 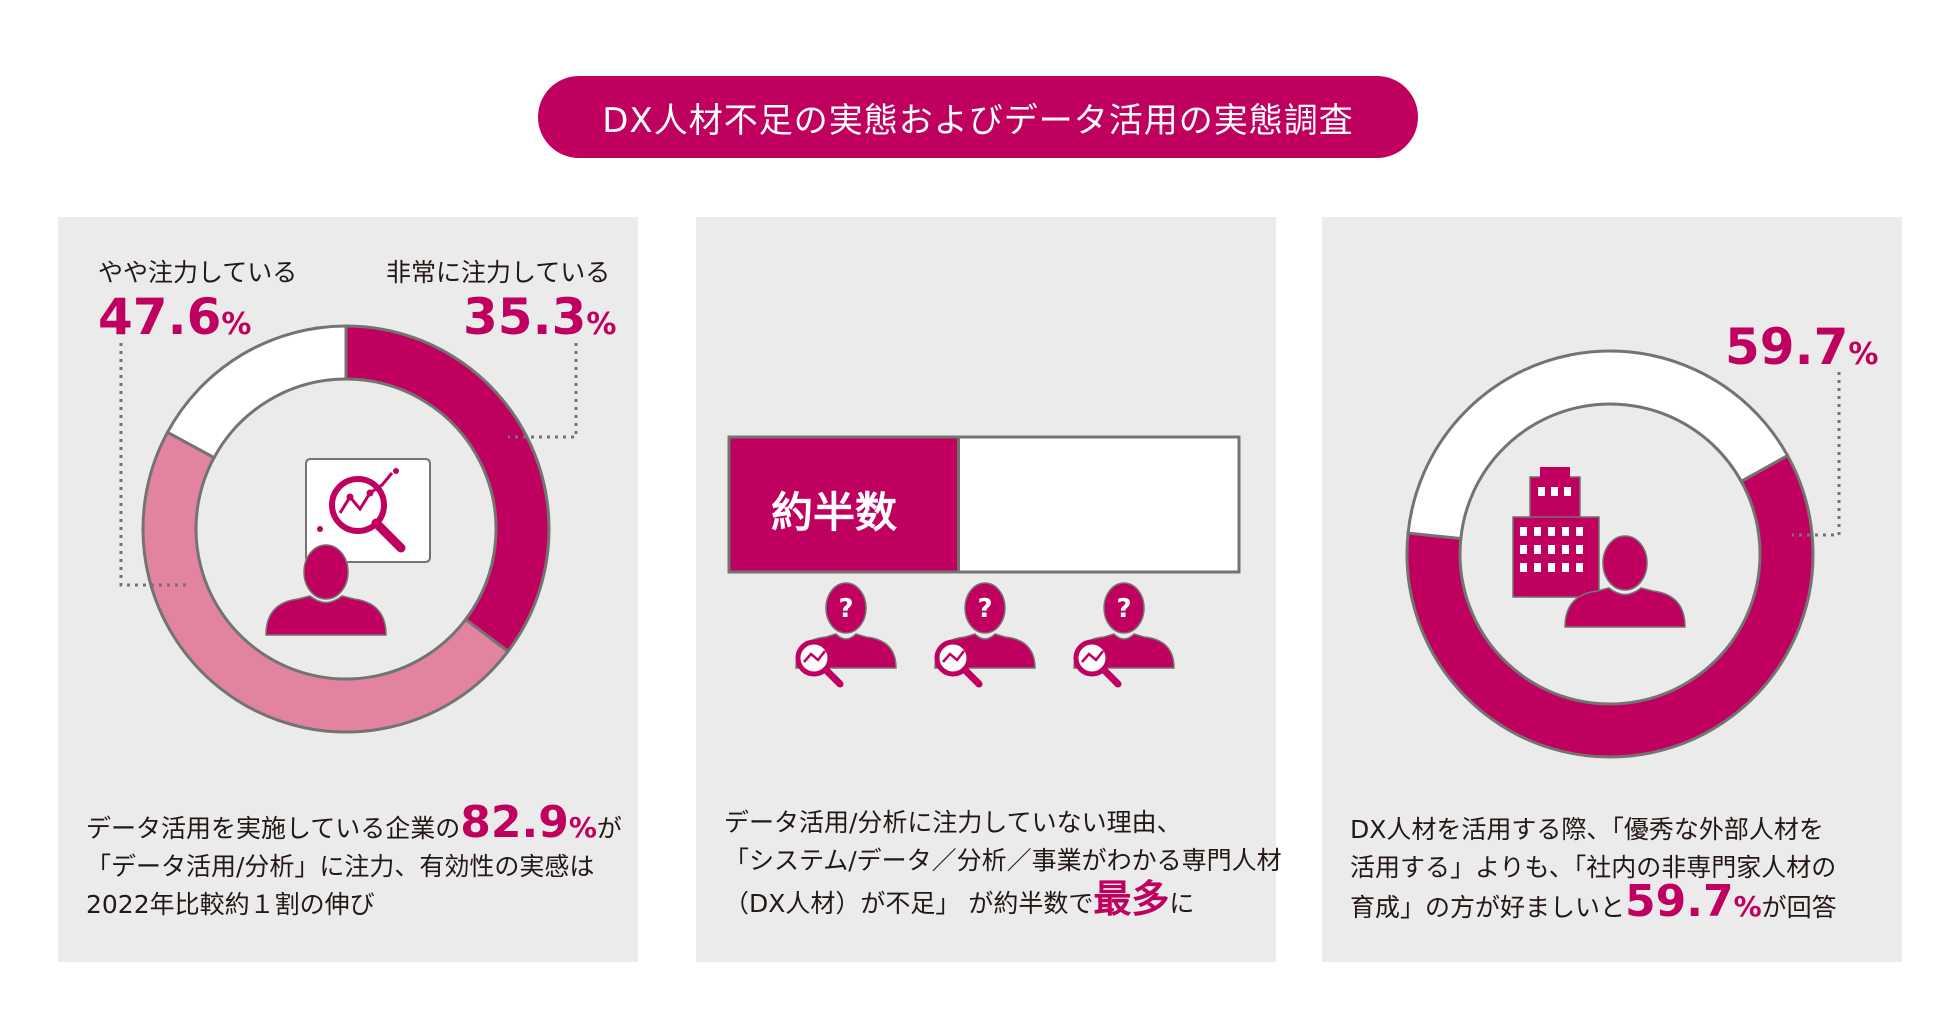 I want to click on value-somewhat-focused: 47.6%, so click(x=175, y=317).